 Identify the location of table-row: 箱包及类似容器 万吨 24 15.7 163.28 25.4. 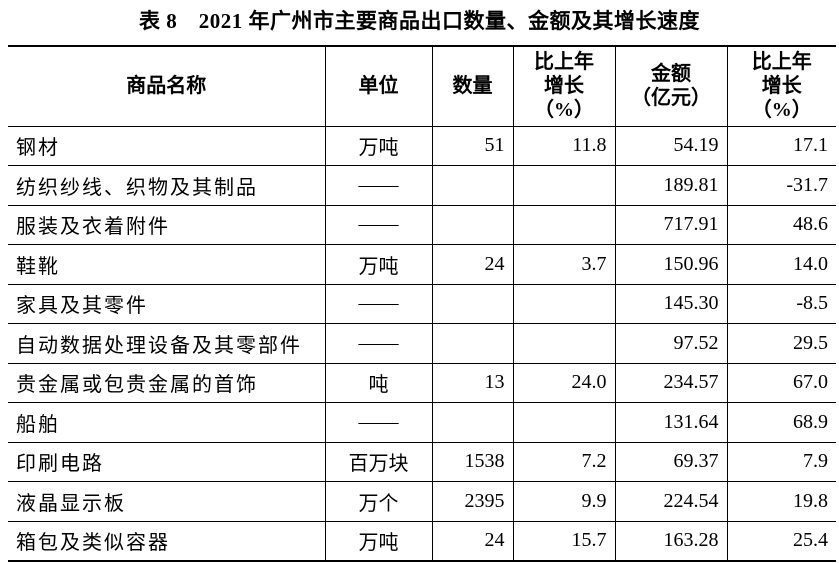
(422, 540).